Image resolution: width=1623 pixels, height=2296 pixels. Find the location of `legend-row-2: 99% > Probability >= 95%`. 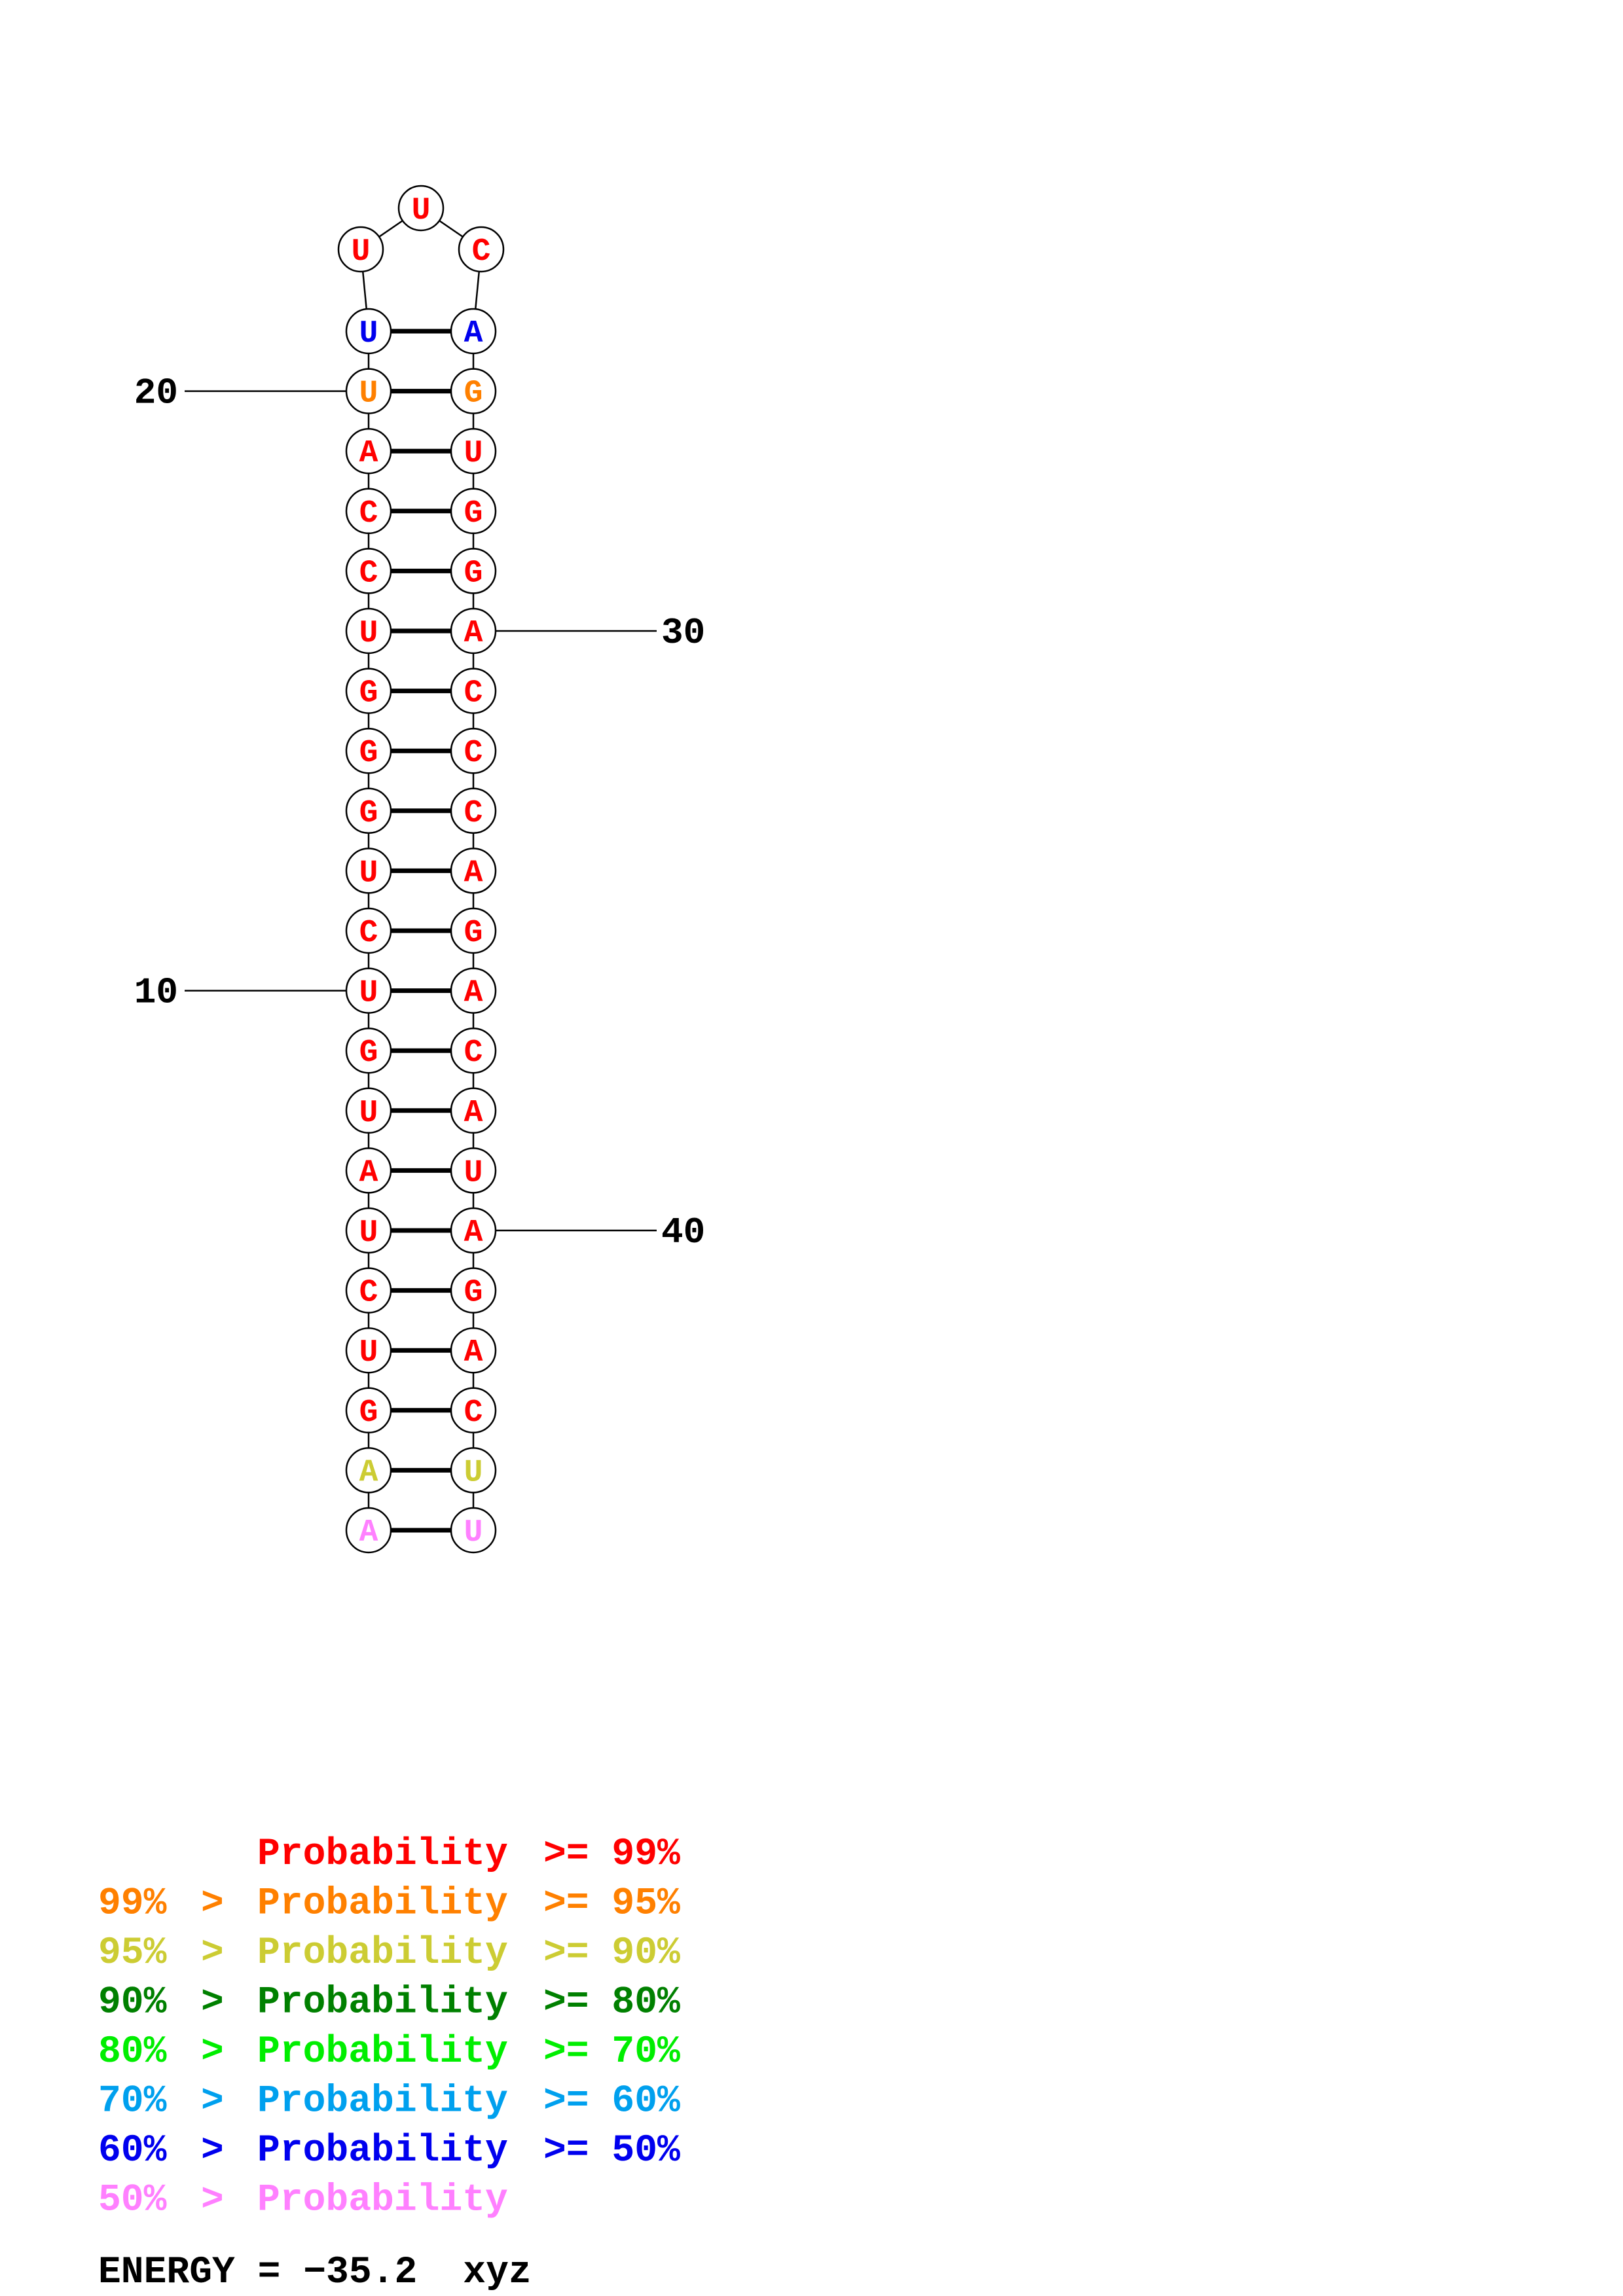

legend-row-2: 99% > Probability >= 95% is located at coordinates (389, 1904).